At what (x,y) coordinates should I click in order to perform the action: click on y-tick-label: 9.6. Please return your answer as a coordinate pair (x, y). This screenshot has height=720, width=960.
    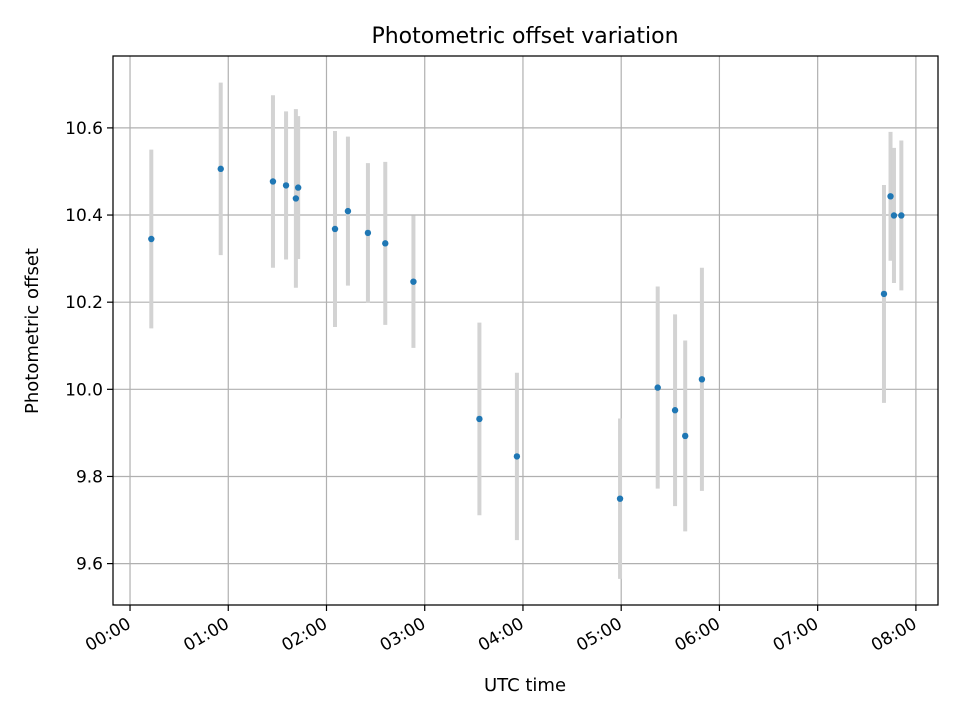
    Looking at the image, I should click on (89, 565).